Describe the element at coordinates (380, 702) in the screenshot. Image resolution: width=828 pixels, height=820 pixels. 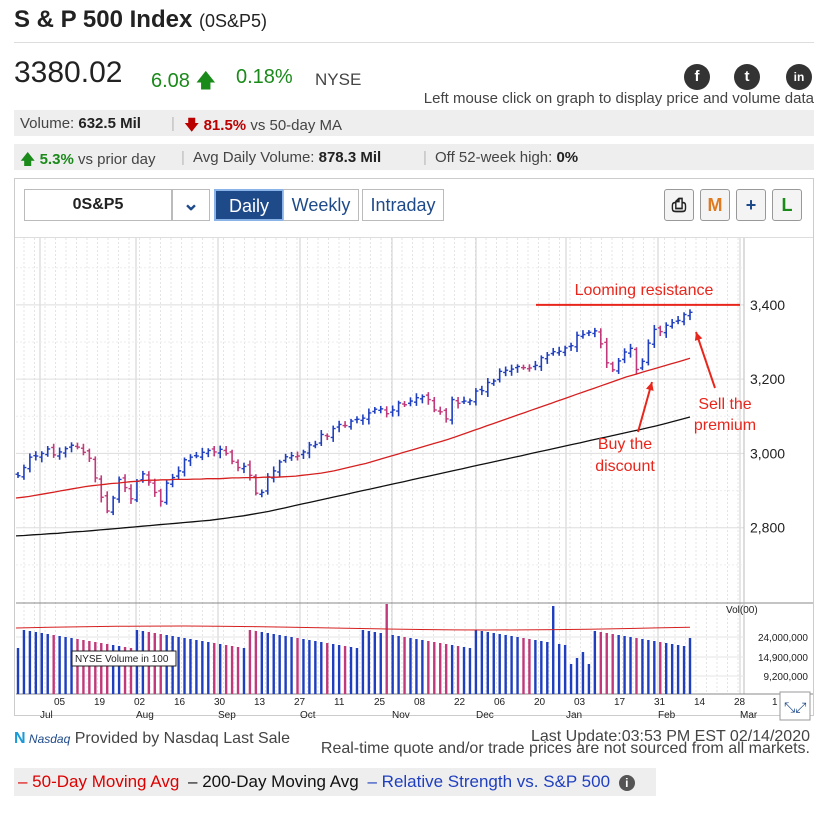
I see `x-tick-label: 25` at that location.